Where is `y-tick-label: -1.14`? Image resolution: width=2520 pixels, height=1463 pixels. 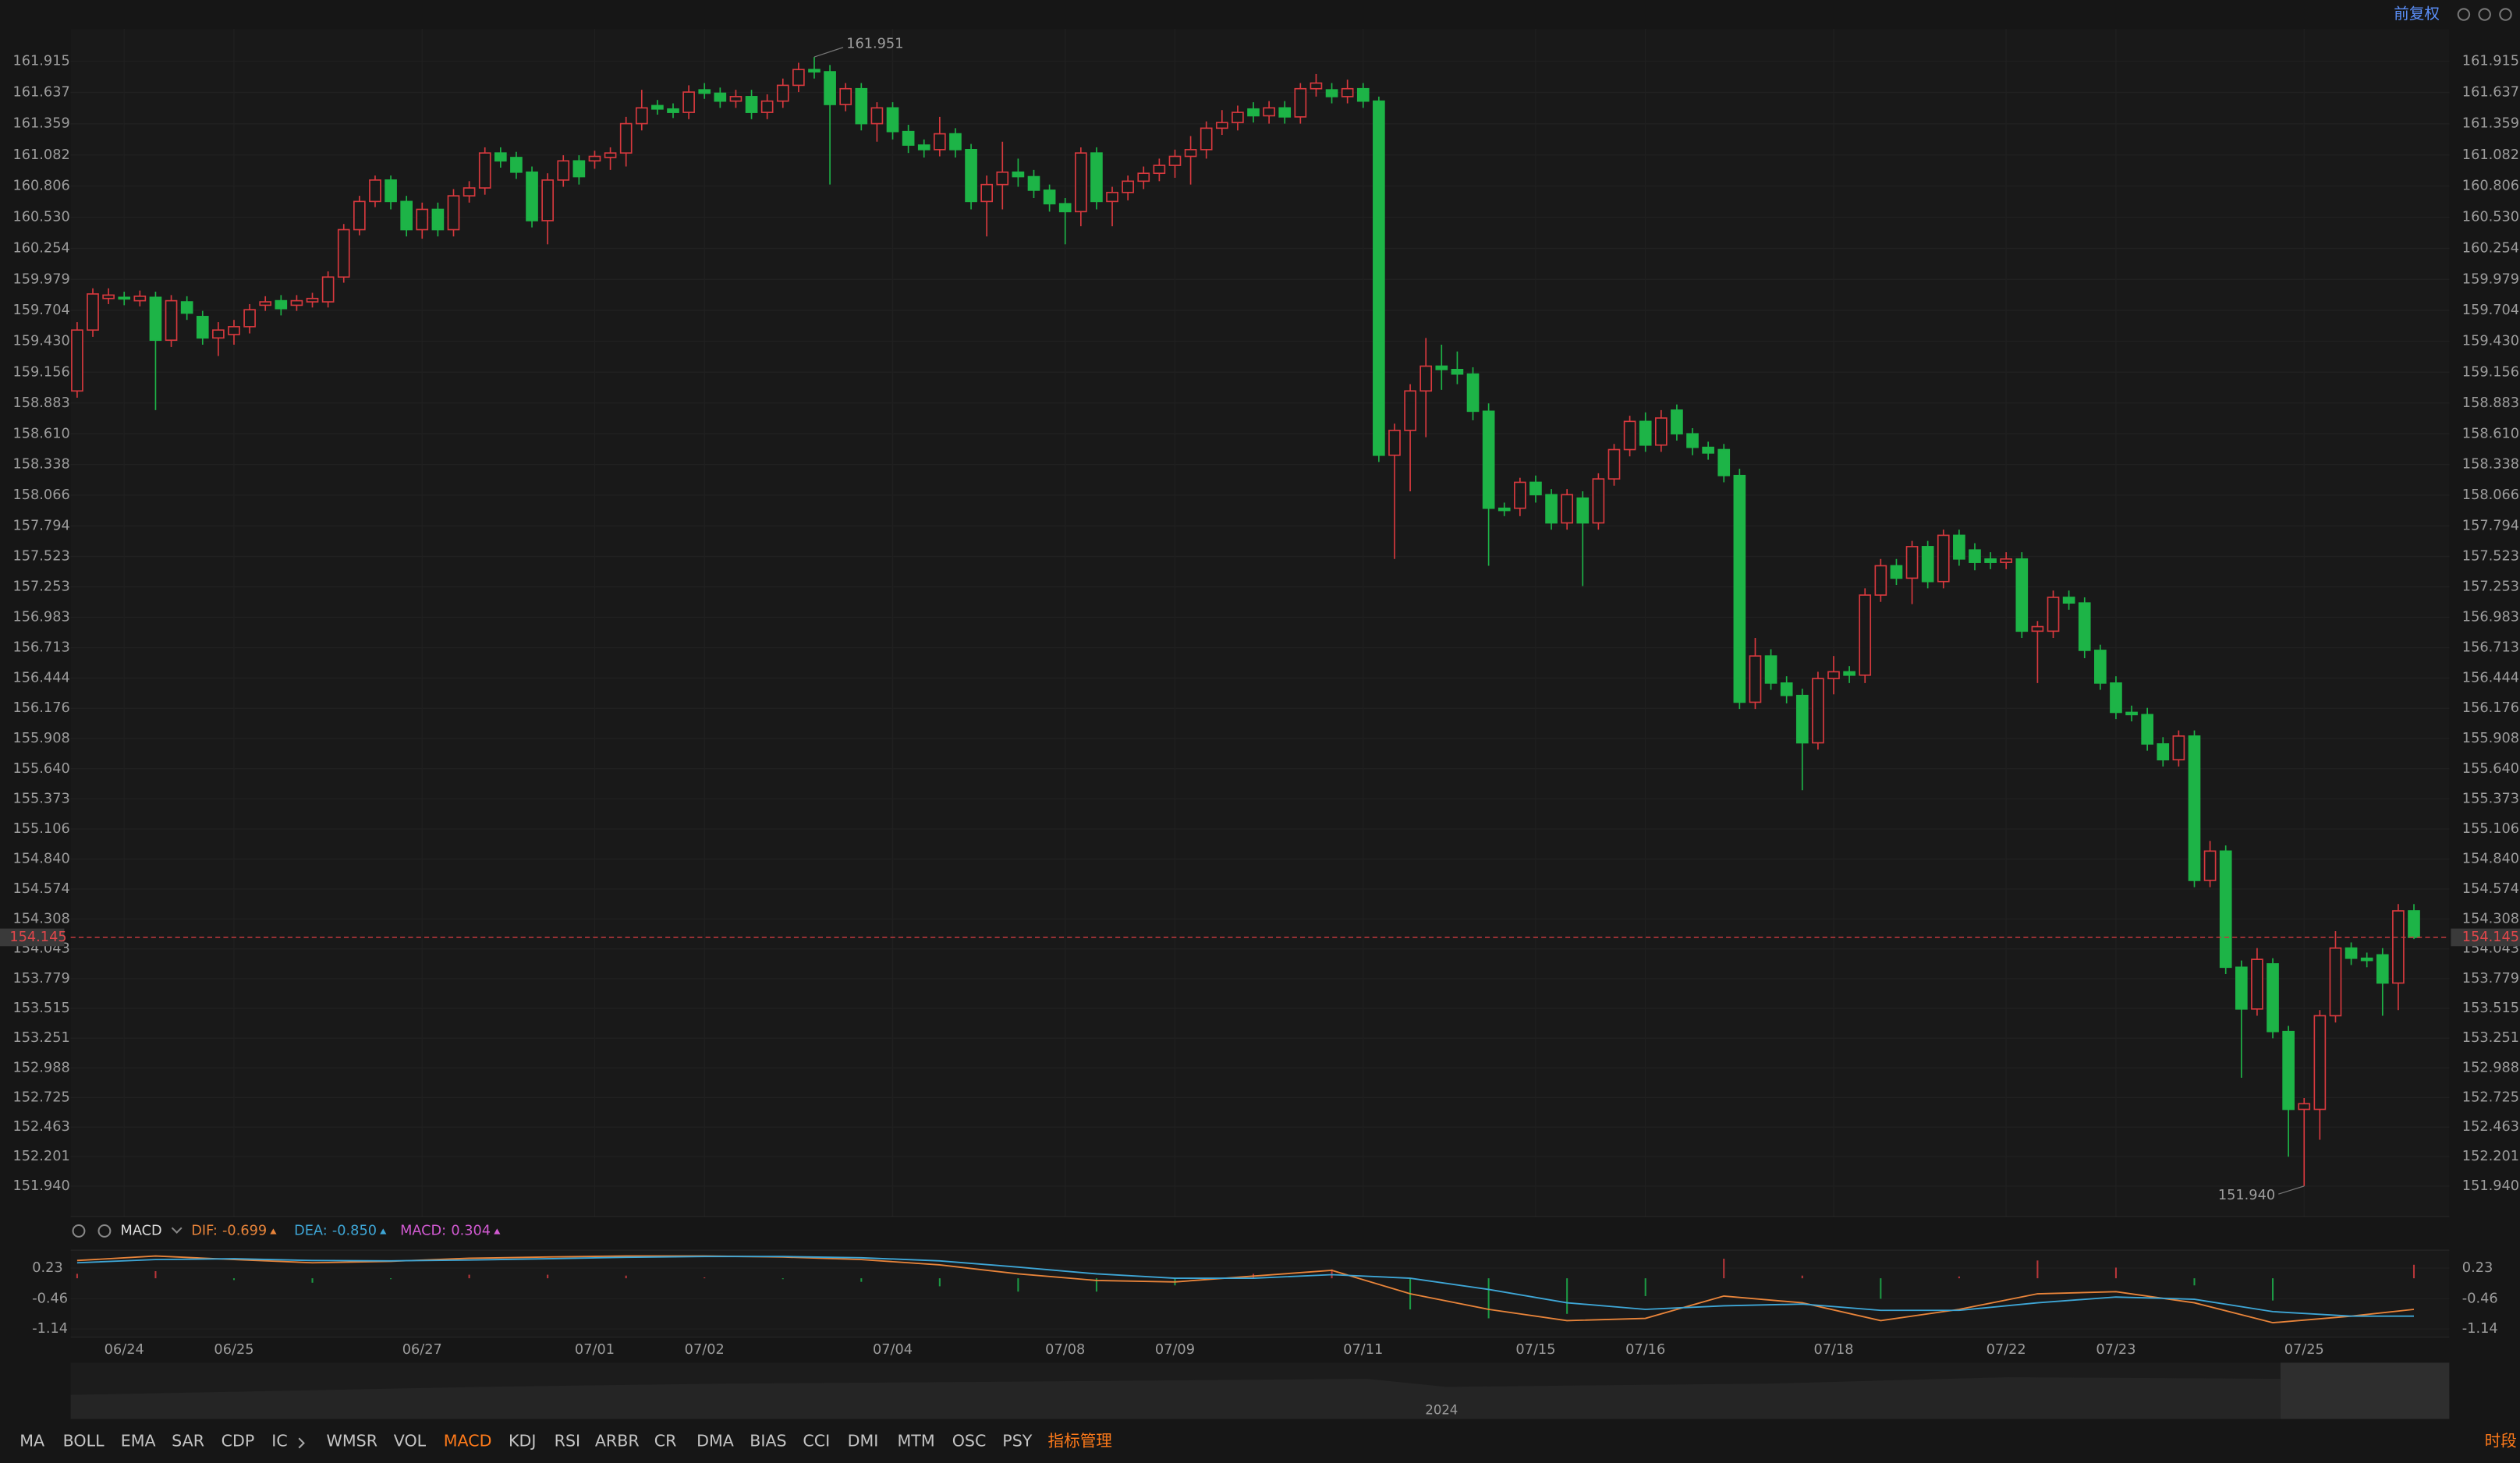
y-tick-label: -1.14 is located at coordinates (50, 1329).